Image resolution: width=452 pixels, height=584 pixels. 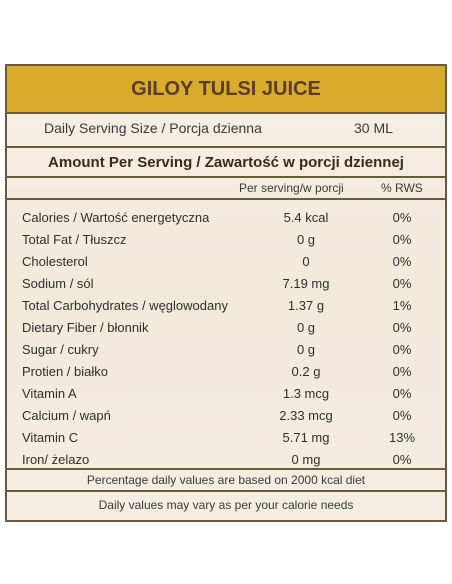 I want to click on title-bar: GILOY TULSI JUICE, so click(x=226, y=90).